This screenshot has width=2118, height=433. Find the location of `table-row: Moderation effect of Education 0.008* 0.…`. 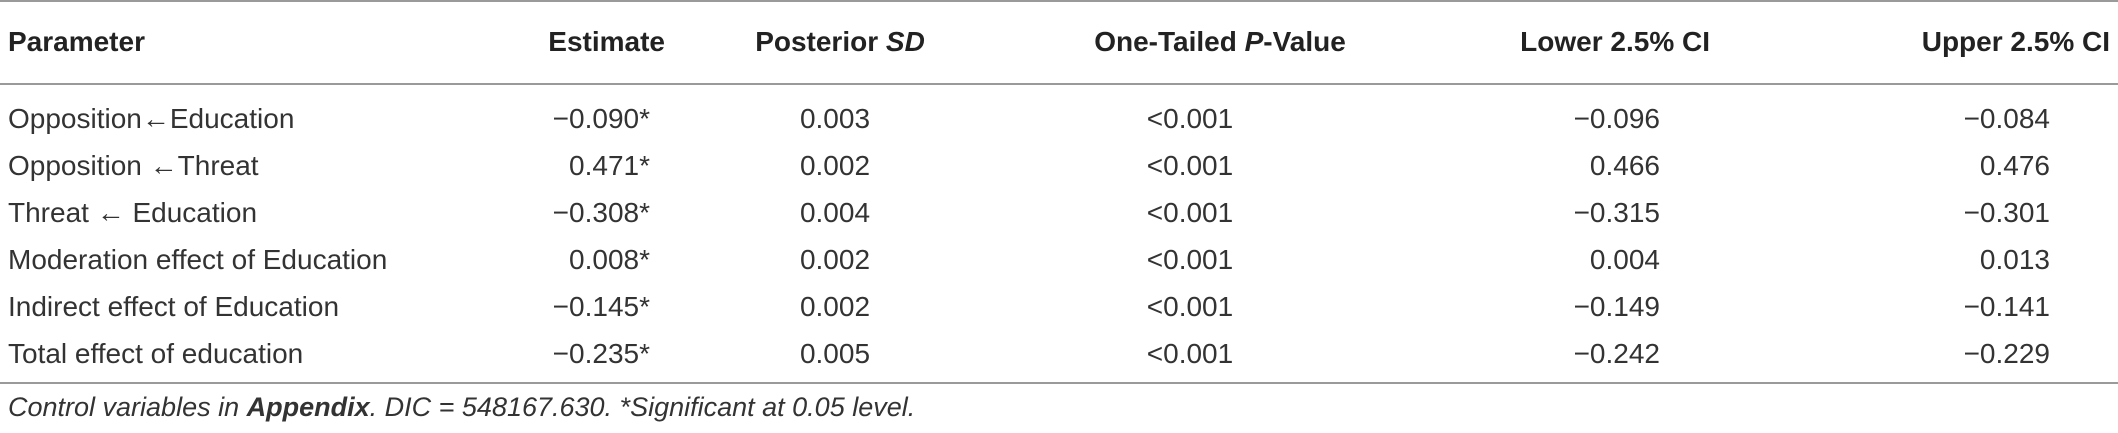

table-row: Moderation effect of Education 0.008* 0.… is located at coordinates (1059, 259).